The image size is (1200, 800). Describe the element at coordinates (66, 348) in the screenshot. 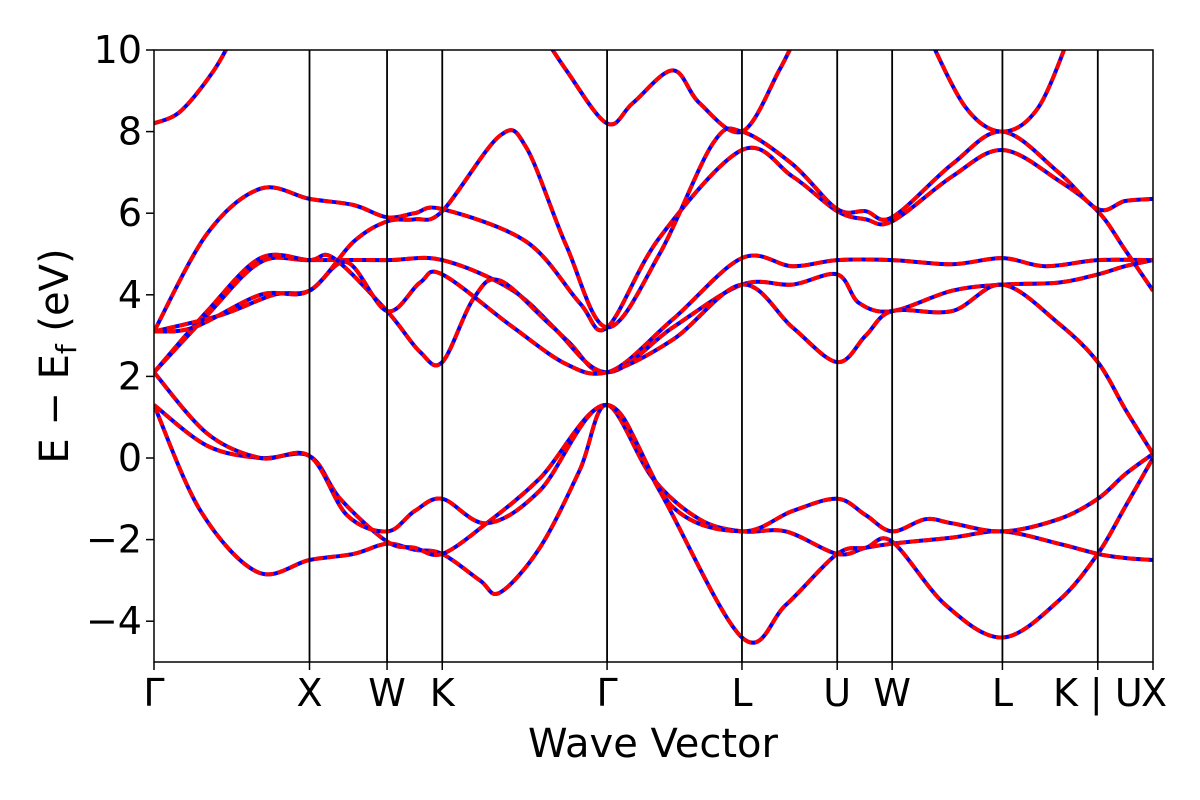

I see `y-axis-title-subscript: f` at that location.